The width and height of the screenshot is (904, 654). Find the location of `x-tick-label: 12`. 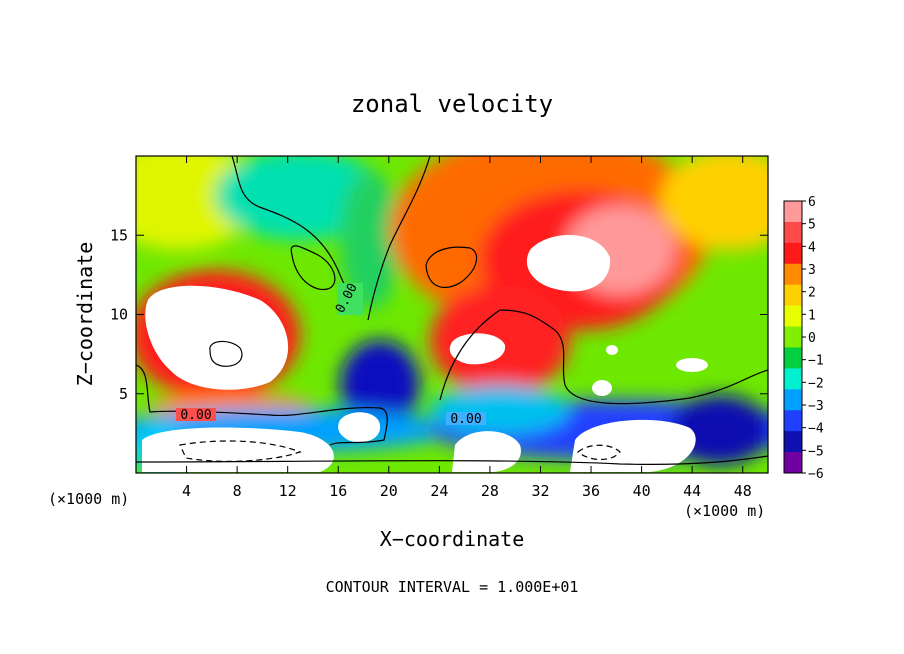

x-tick-label: 12 is located at coordinates (288, 491).